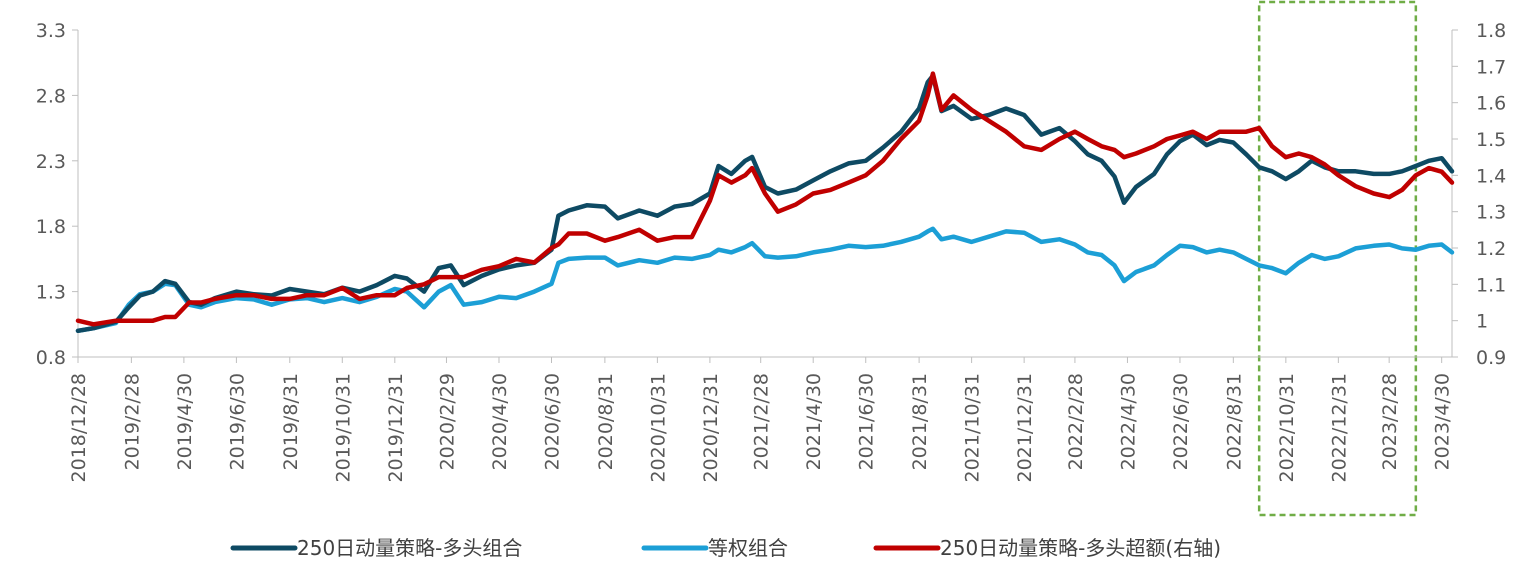 The image size is (1521, 570). What do you see at coordinates (1076, 421) in the screenshot?
I see `x-tick-label: 2022/2/28` at bounding box center [1076, 421].